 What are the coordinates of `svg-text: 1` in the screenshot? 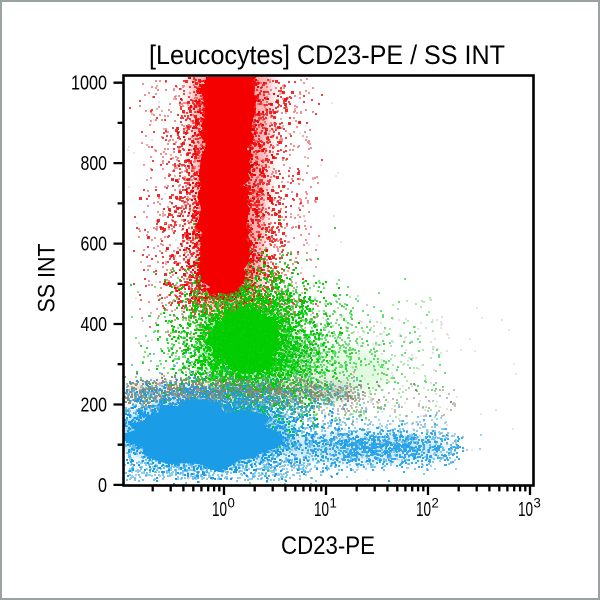 It's located at (333, 503).